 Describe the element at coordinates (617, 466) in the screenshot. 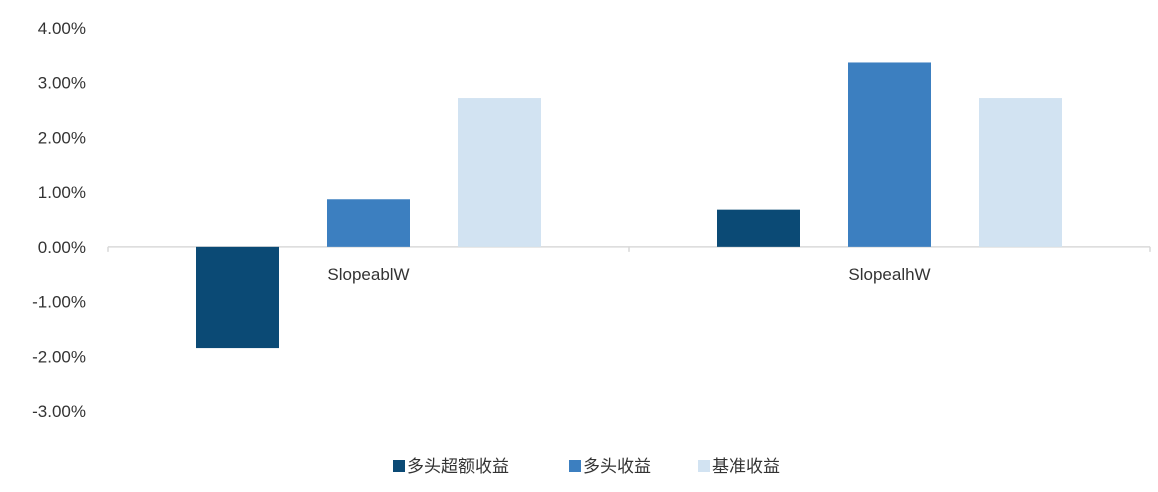

I see `legend-label: 多头收益` at that location.